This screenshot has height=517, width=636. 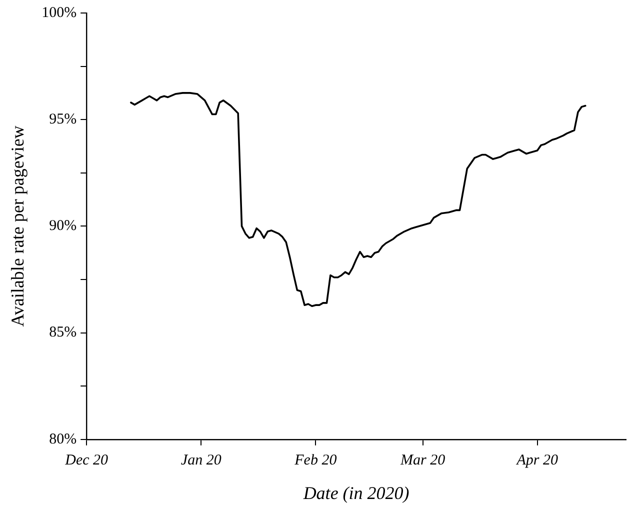 I want to click on x-axis-title: Date (in 2020), so click(x=356, y=492).